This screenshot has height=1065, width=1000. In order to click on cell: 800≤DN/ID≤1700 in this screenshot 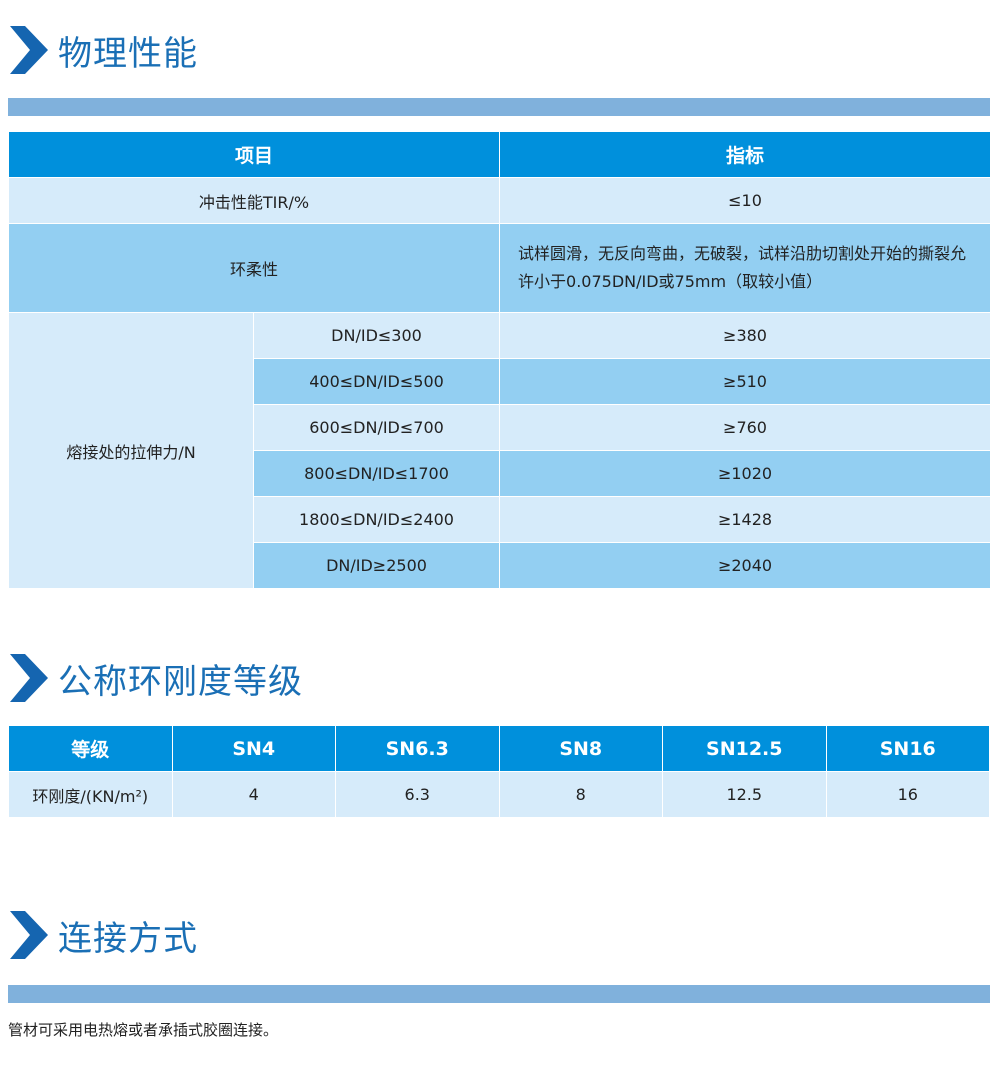, I will do `click(376, 473)`.